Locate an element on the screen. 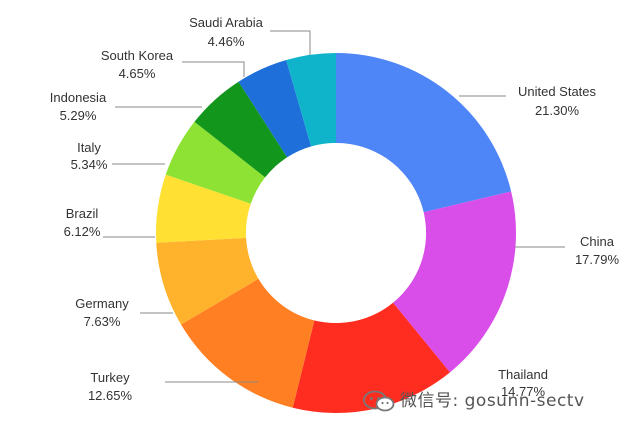 The image size is (640, 430). slice-label-china: China is located at coordinates (597, 241).